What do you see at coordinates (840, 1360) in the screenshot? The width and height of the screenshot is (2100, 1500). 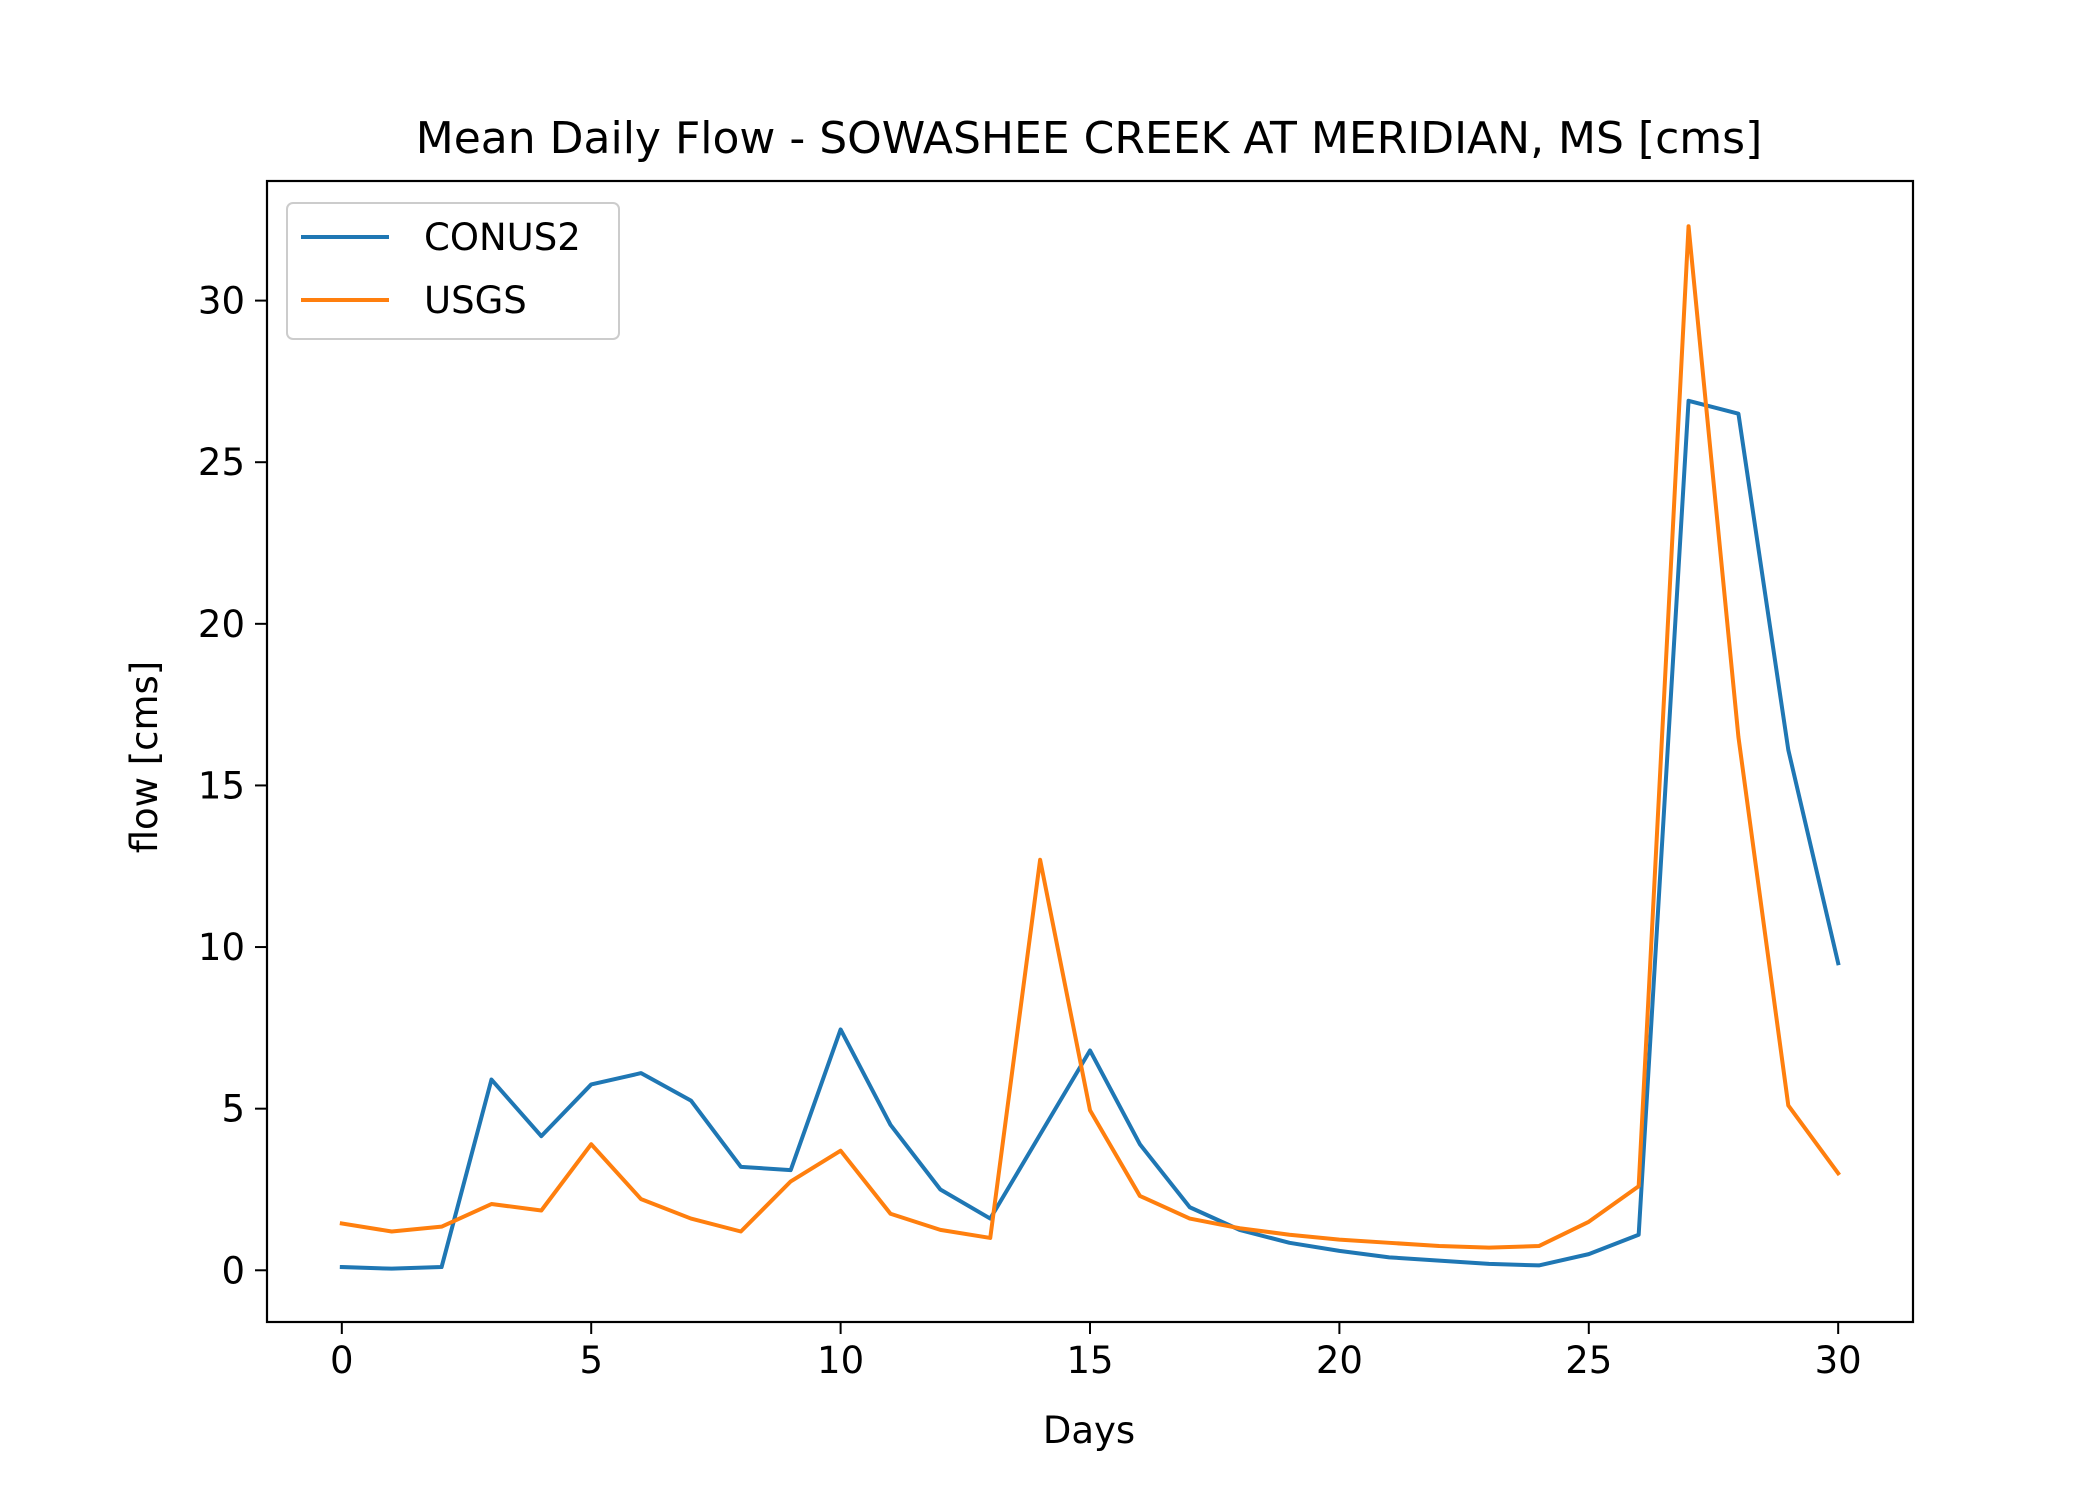 I see `x-tick-label: 10` at bounding box center [840, 1360].